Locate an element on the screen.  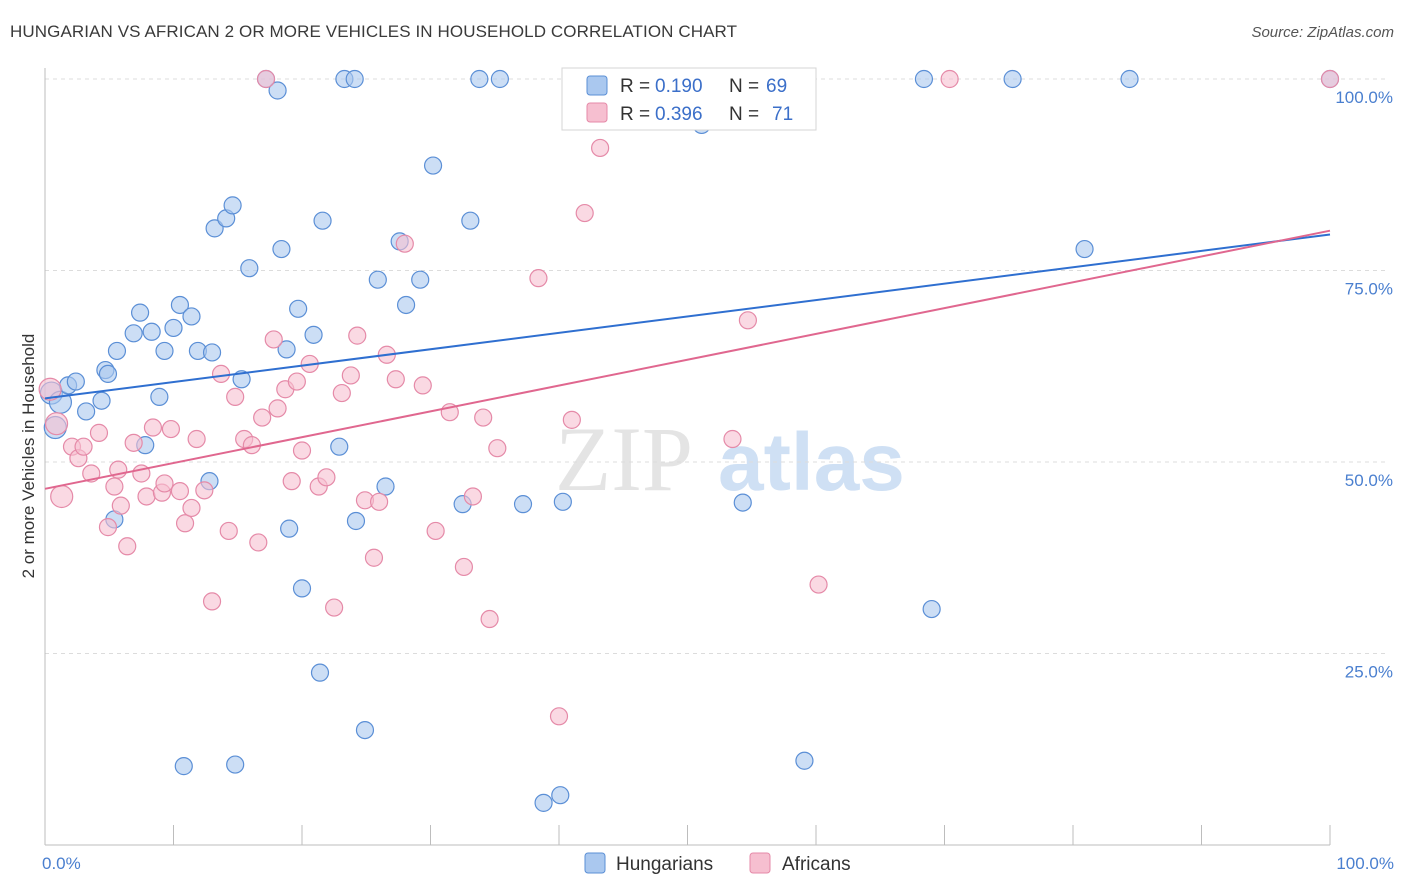
hungarians-swatch is located at coordinates (597, 85).